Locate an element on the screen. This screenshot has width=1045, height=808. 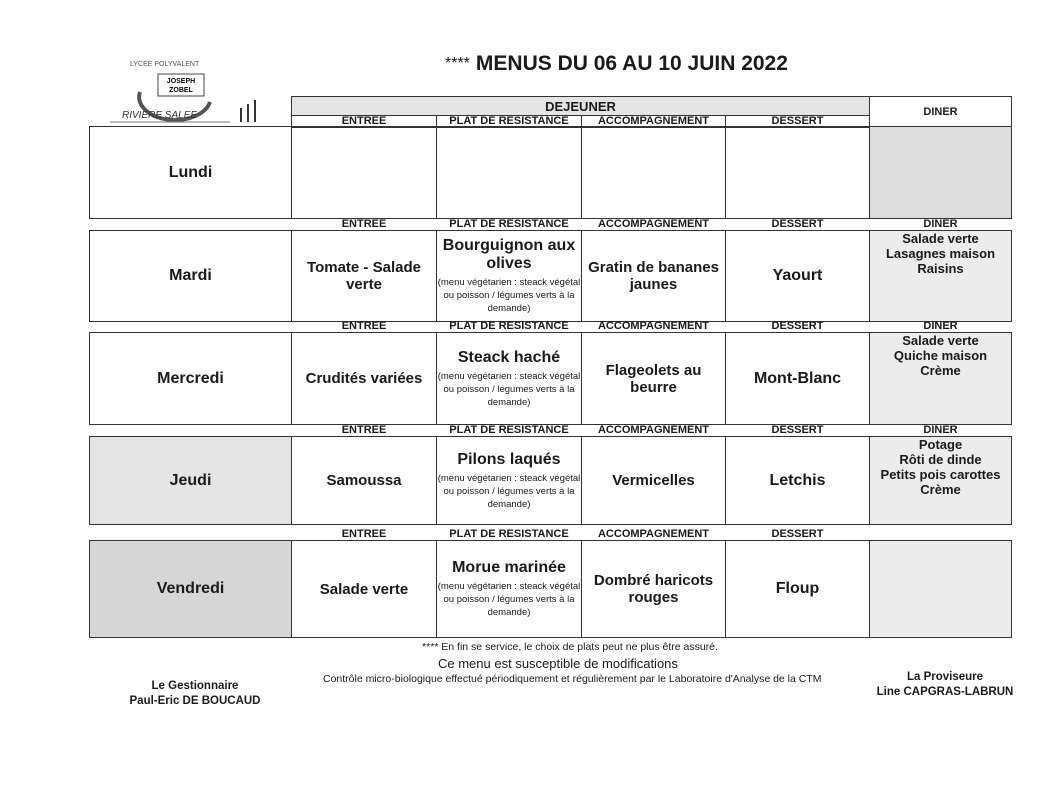
empty is located at coordinates (940, 532).